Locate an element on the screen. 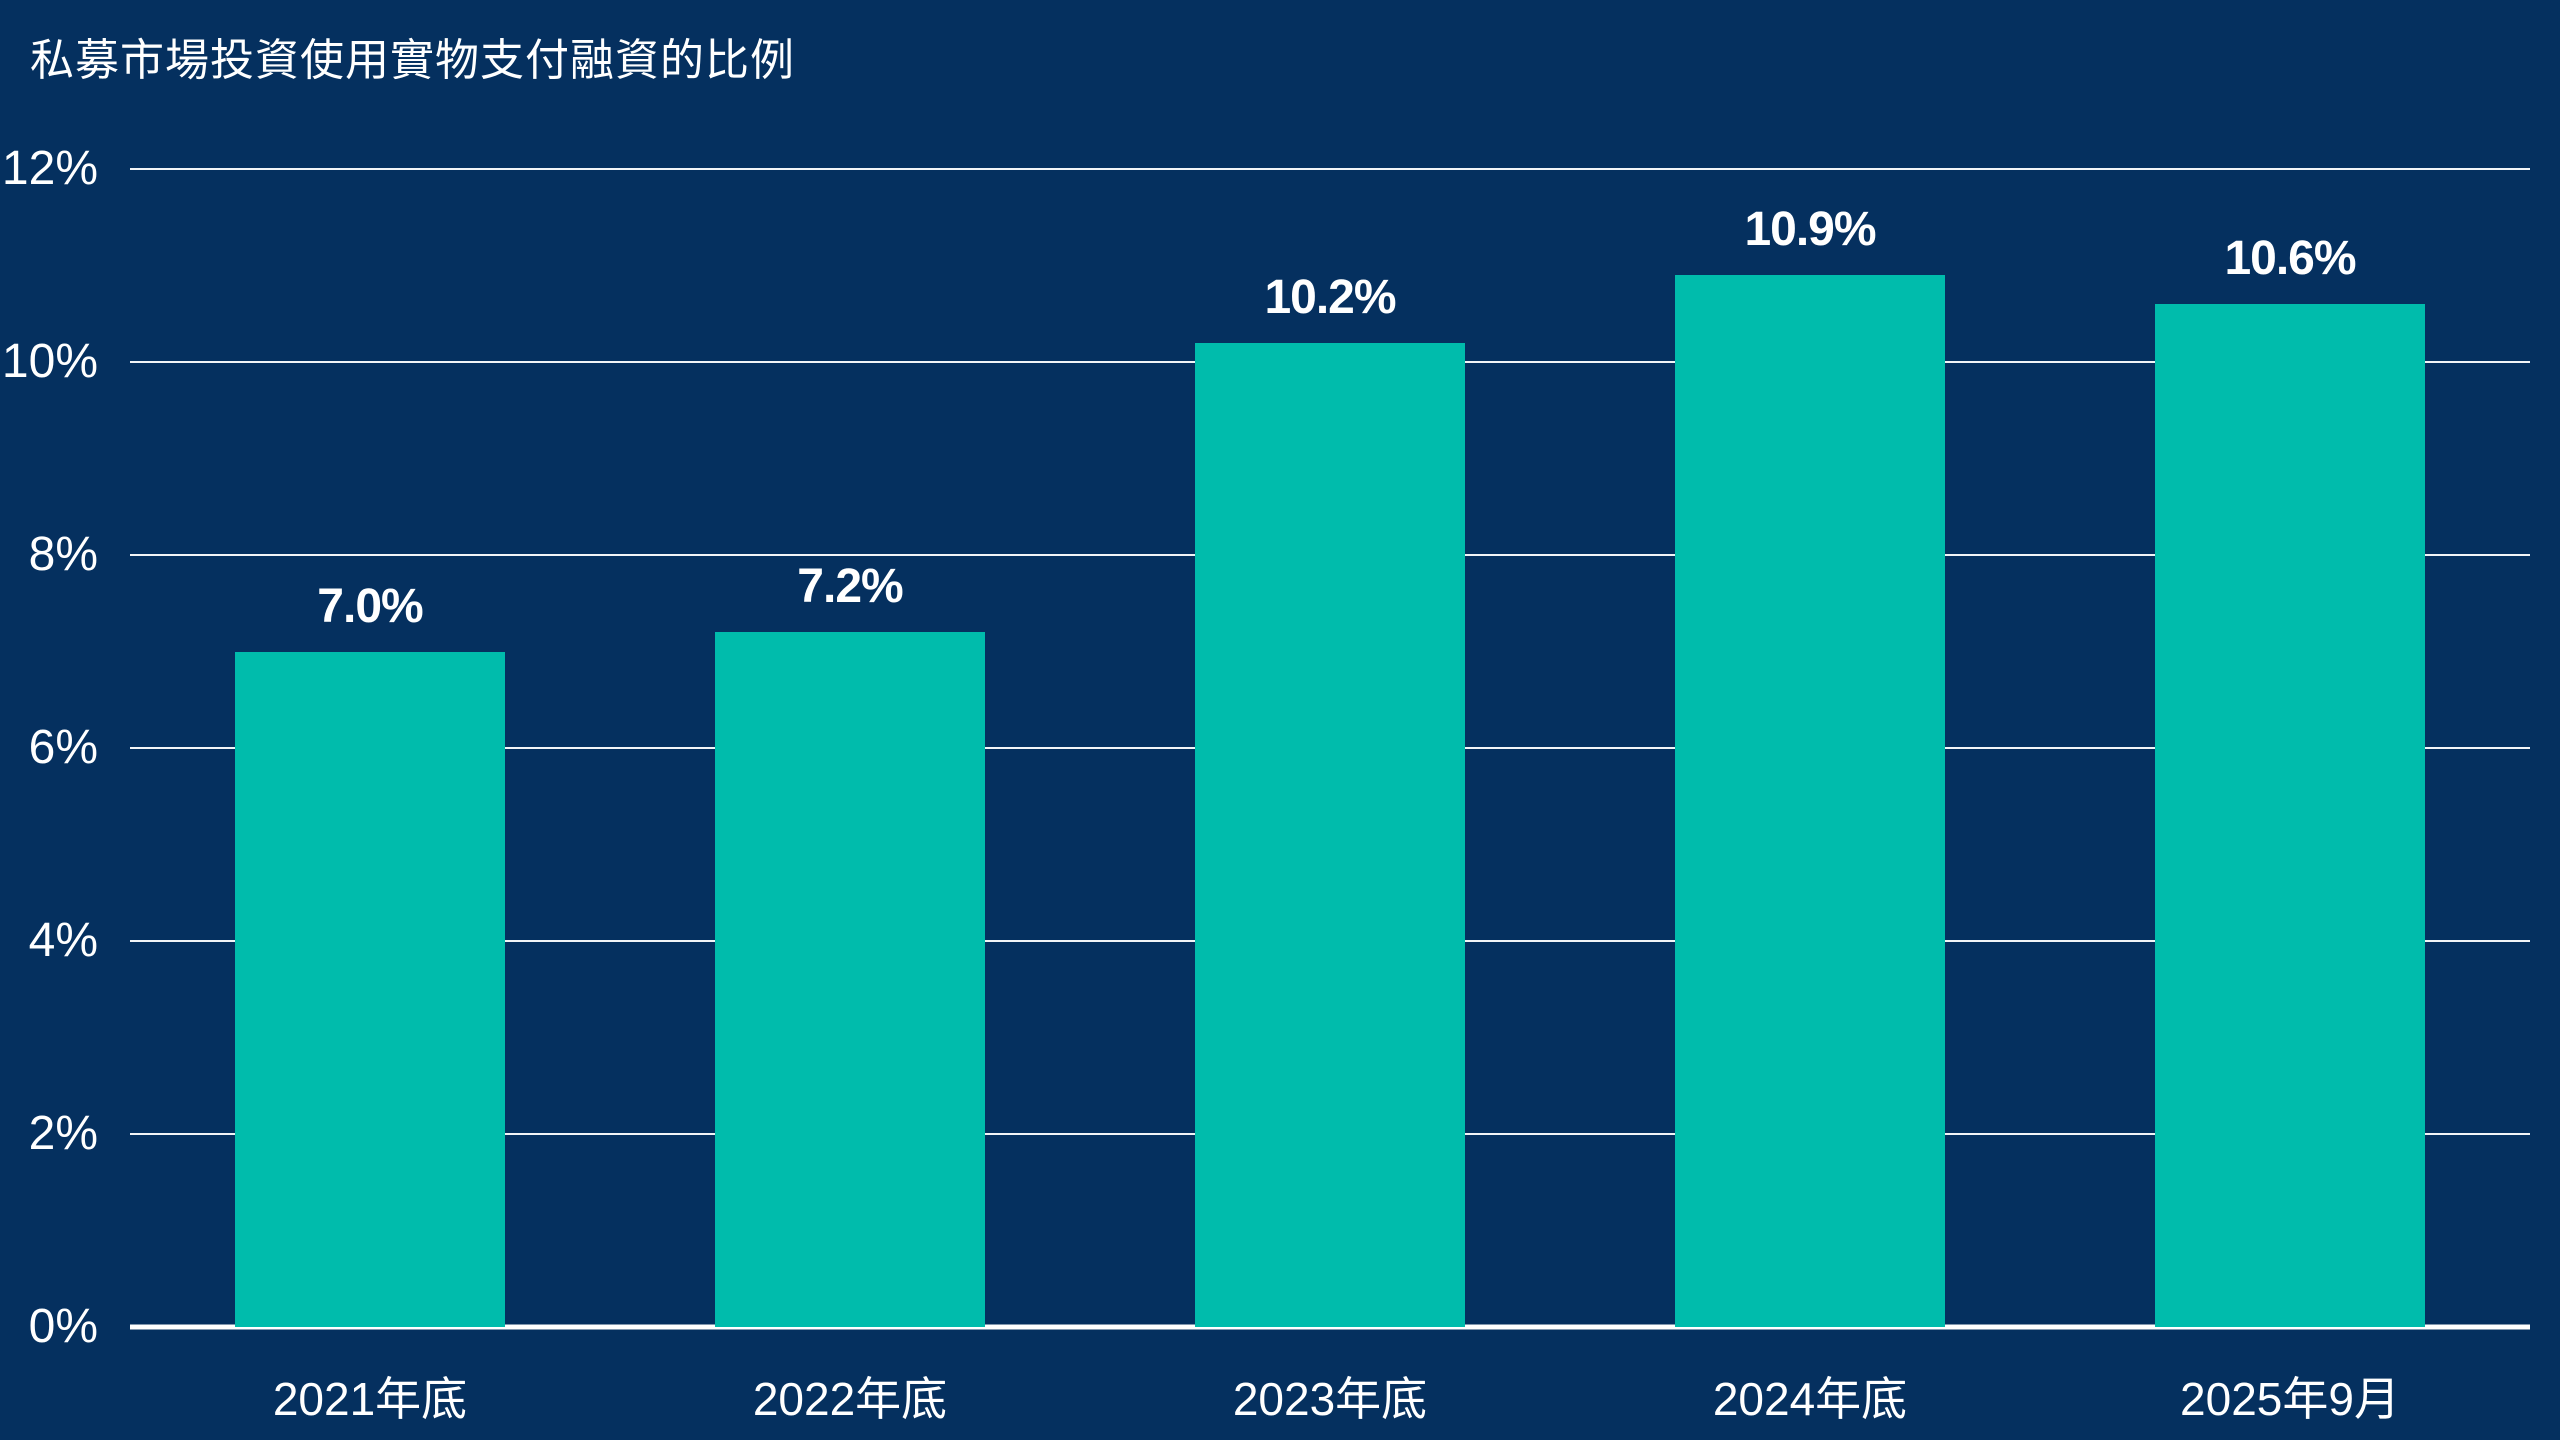 The width and height of the screenshot is (2560, 1440). y-tick-label: 6% is located at coordinates (63, 747).